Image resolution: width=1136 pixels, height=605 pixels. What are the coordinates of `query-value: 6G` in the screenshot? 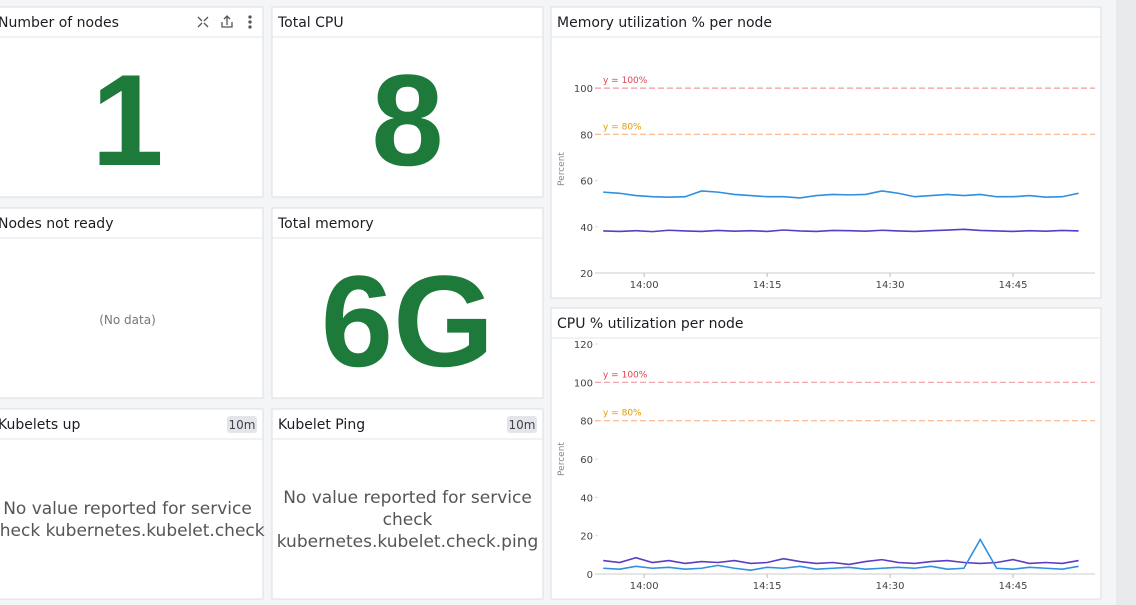 It's located at (407, 321).